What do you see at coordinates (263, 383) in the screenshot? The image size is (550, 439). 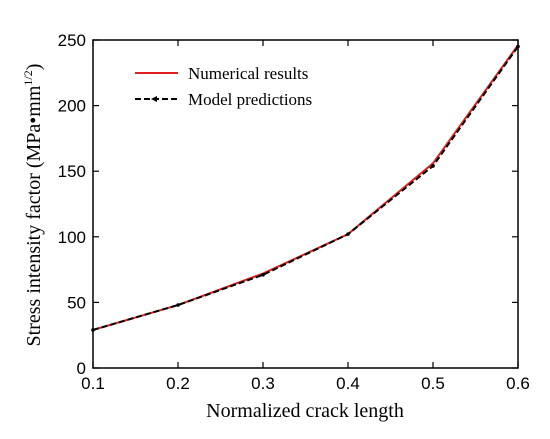 I see `x-tick-label: 0.3` at bounding box center [263, 383].